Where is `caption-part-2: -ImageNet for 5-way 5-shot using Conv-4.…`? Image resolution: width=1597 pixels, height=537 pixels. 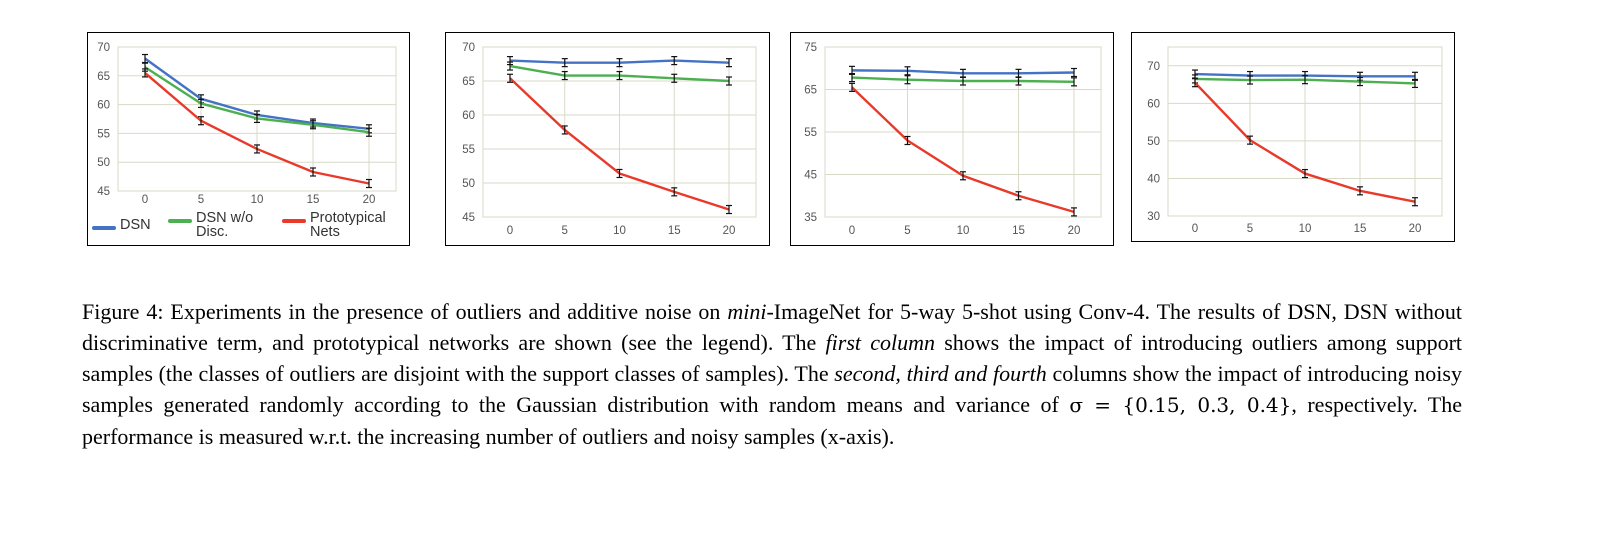
caption-part-2: -ImageNet for 5-way 5-shot using Conv-4.… is located at coordinates (772, 327).